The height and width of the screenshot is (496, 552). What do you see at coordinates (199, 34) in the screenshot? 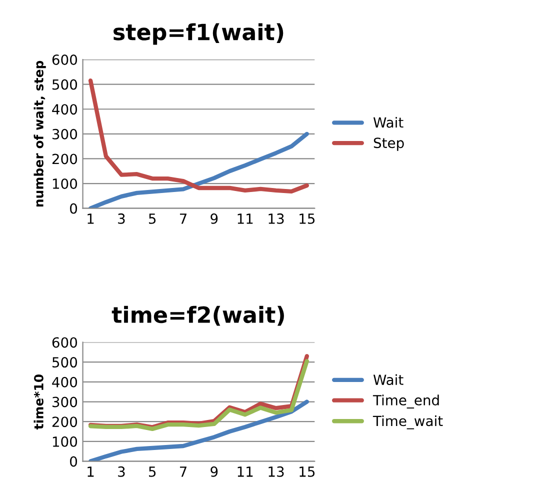
I see `chart-title: step=f1(wait)` at bounding box center [199, 34].